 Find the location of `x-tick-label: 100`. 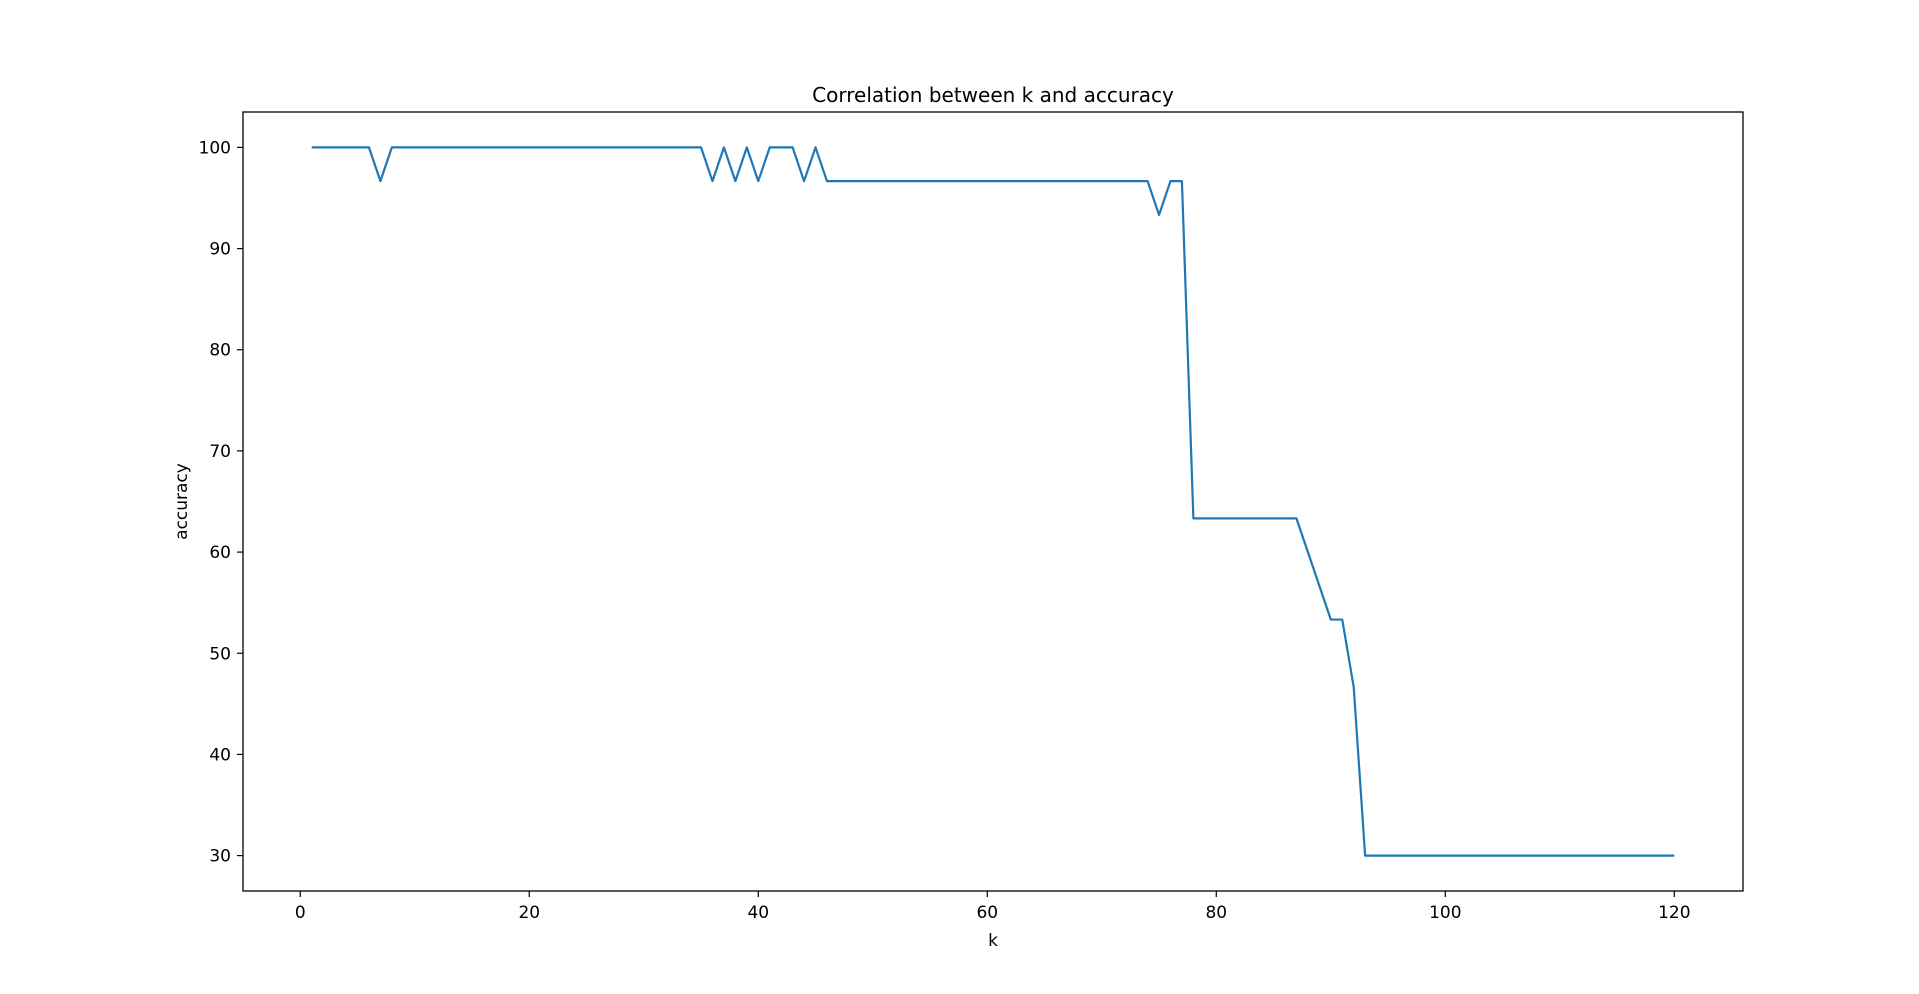

x-tick-label: 100 is located at coordinates (1445, 913).